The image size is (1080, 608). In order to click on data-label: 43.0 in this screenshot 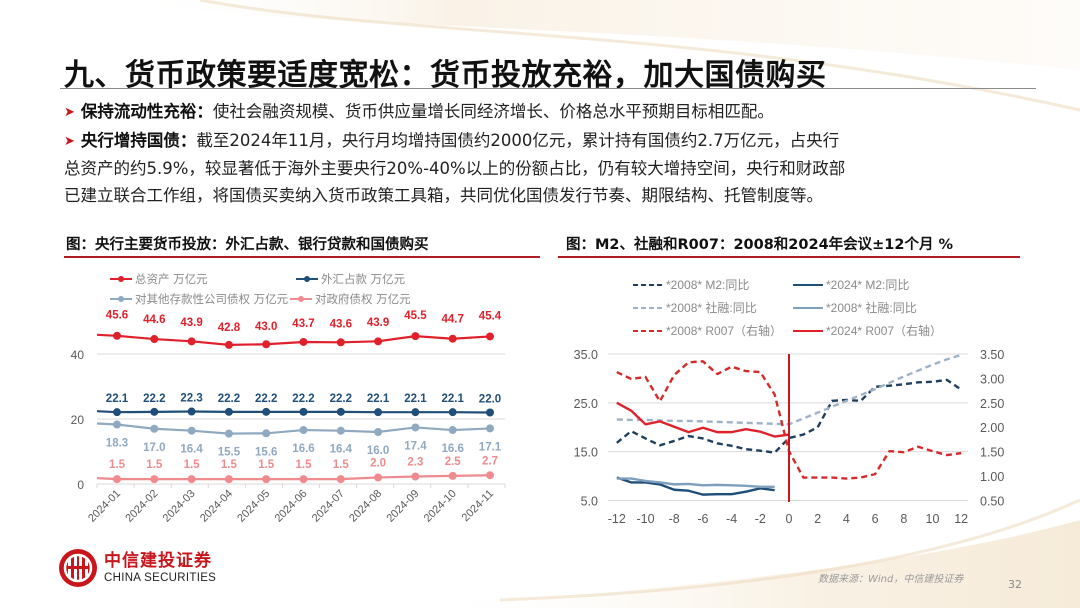, I will do `click(266, 327)`.